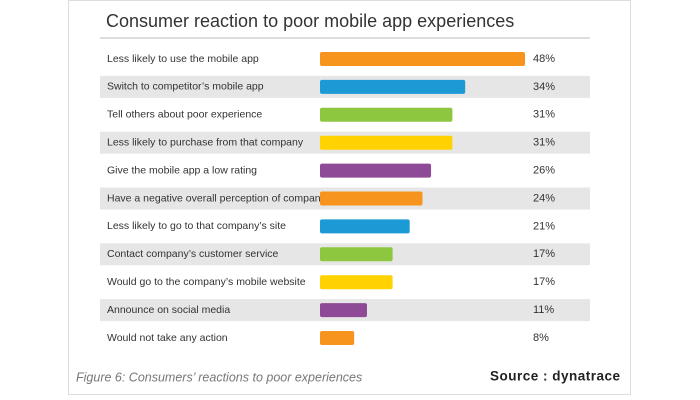 This screenshot has height=400, width=700. What do you see at coordinates (182, 170) in the screenshot?
I see `category-label: Give the mobile app a low rating` at bounding box center [182, 170].